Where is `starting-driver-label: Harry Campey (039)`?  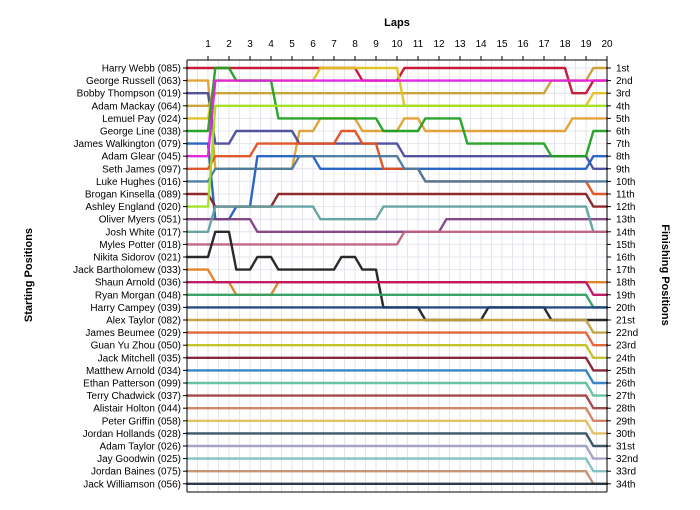 starting-driver-label: Harry Campey (039) is located at coordinates (135, 308).